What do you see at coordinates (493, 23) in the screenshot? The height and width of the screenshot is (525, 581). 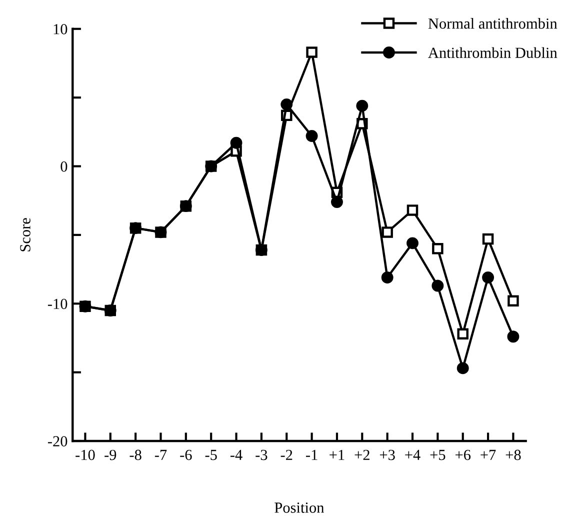 I see `legend-label: Normal antithrombin` at bounding box center [493, 23].